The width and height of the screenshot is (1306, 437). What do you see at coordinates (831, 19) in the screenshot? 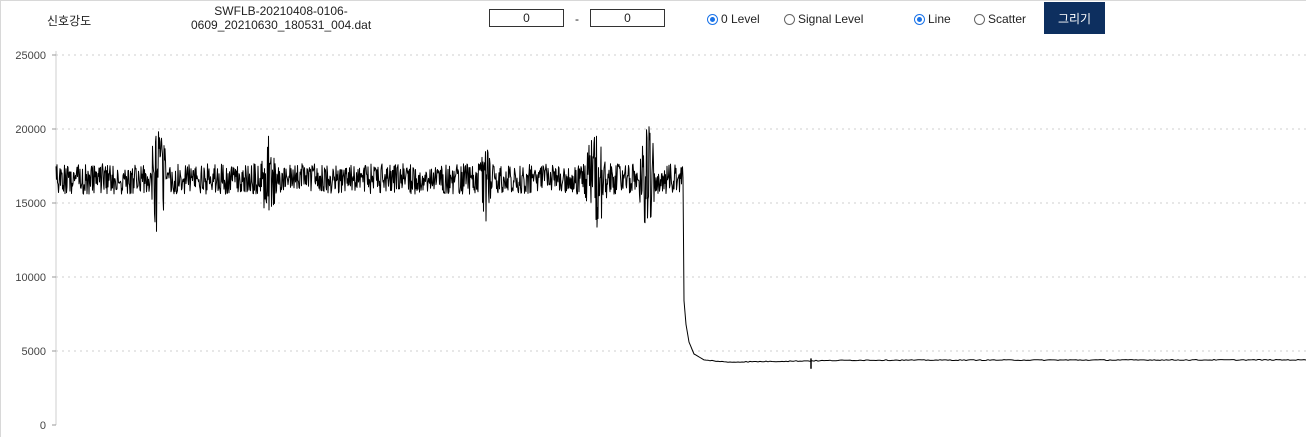
I see `signal-level-label: Signal Level` at bounding box center [831, 19].